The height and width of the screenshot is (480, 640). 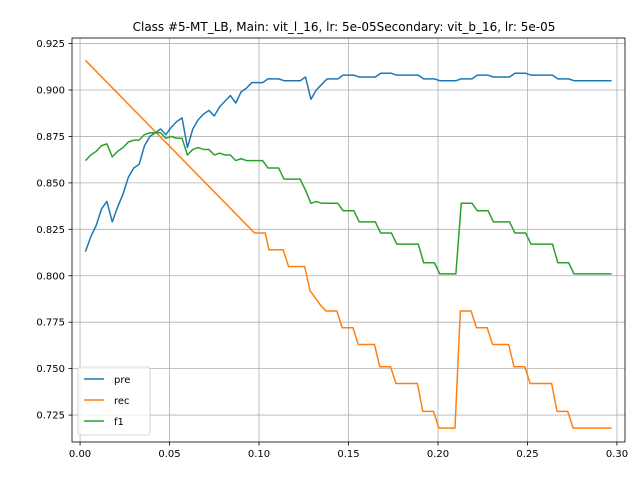 I want to click on y-tick-label: 0.800, so click(x=50, y=276).